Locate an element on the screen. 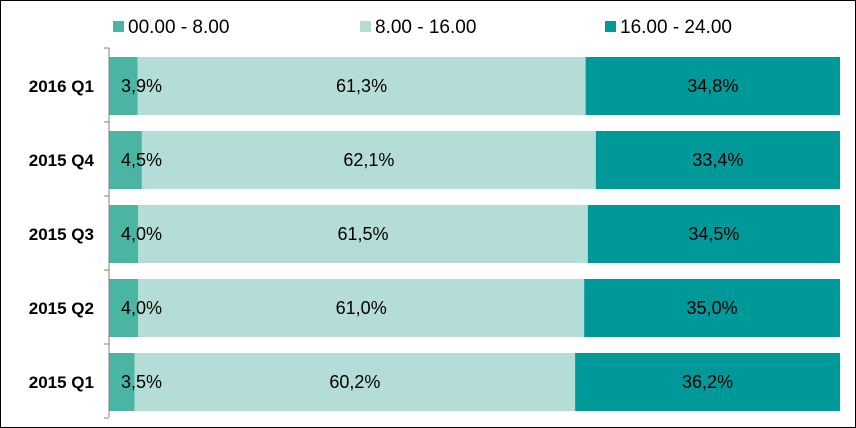  legend-label-3: 16.00 - 24.00 is located at coordinates (676, 27).